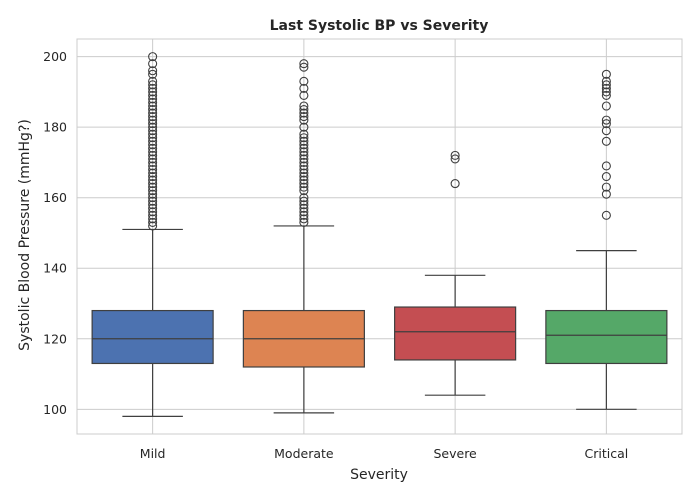 This screenshot has width=700, height=504. I want to click on x-tick-label: Severe, so click(455, 453).